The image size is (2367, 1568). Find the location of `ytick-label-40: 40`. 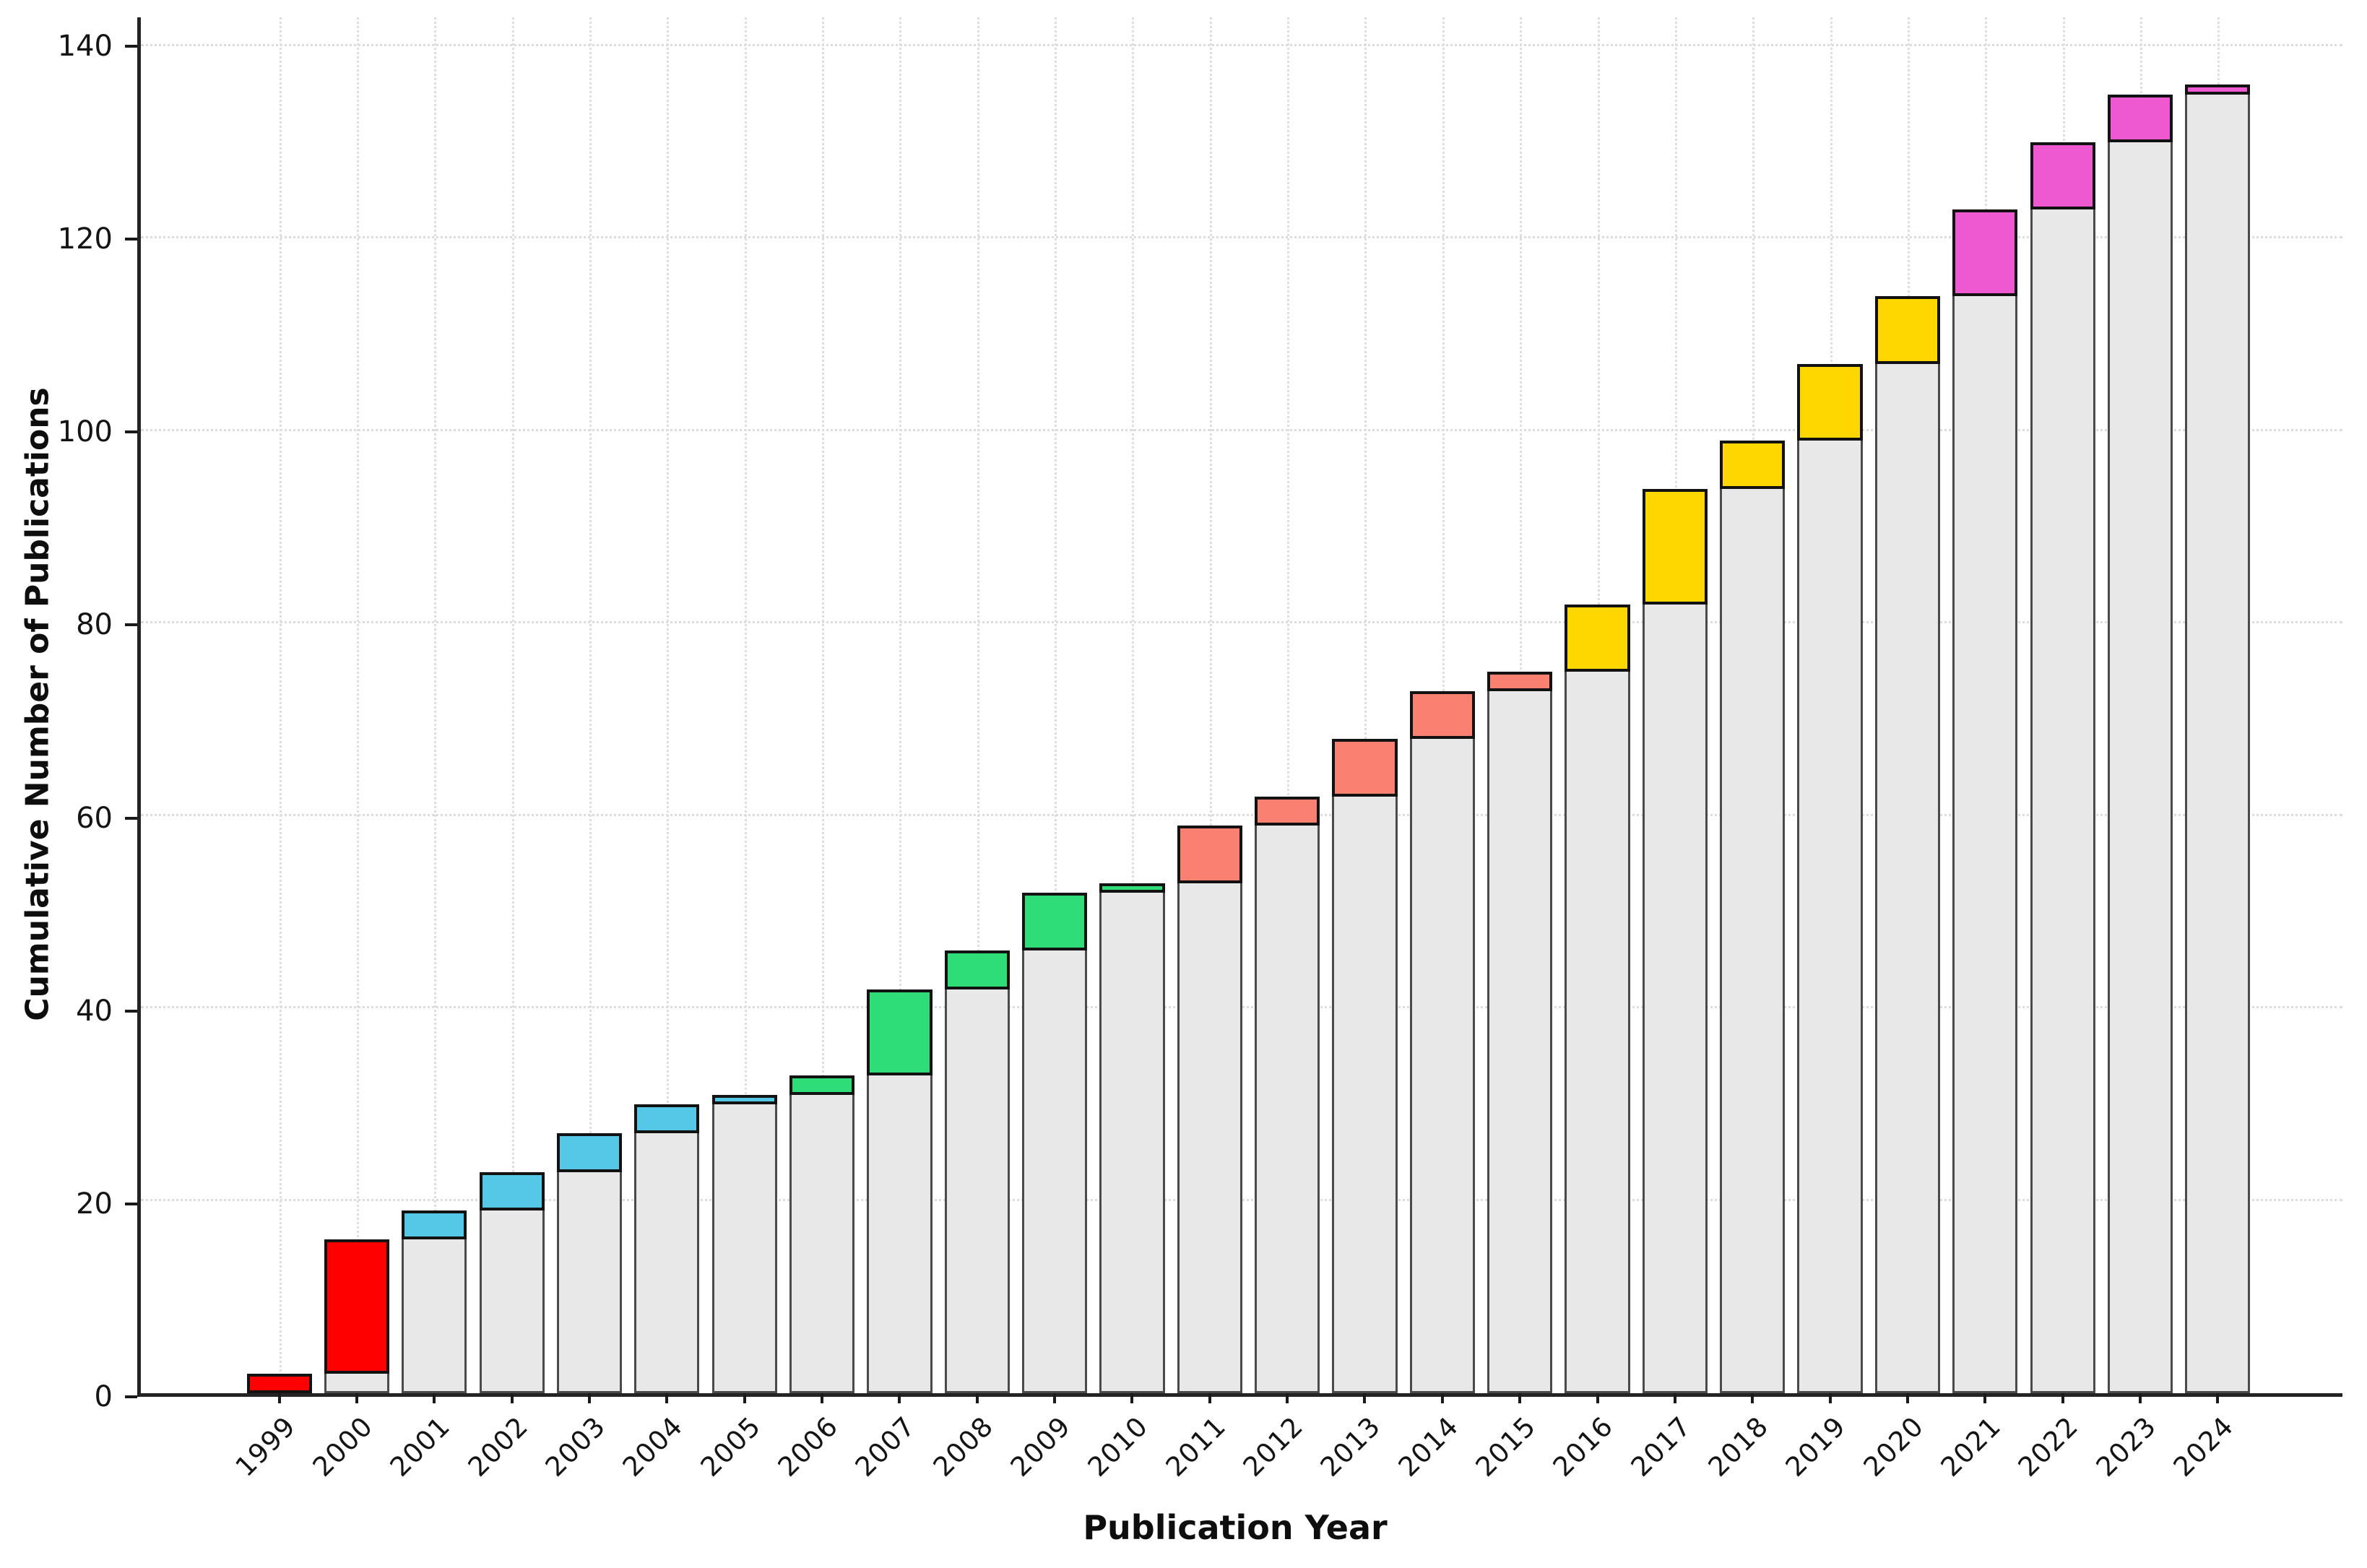

ytick-label-40: 40 is located at coordinates (95, 1011).